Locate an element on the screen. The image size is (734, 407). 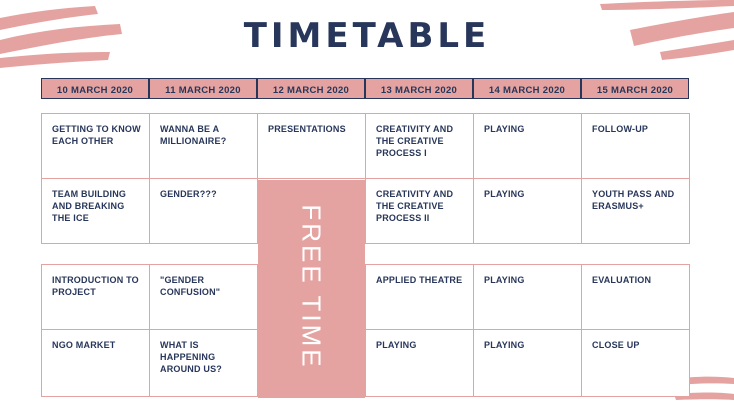
free-time-block is located at coordinates (311, 289).